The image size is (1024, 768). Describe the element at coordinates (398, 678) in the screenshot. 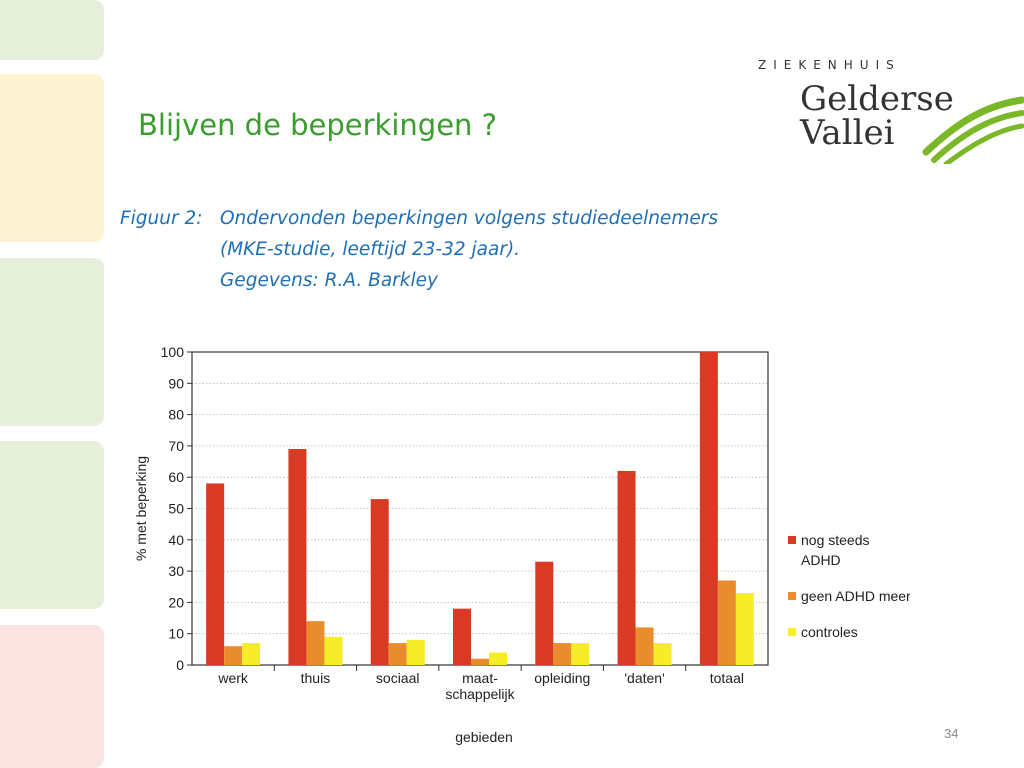

I see `x-tick-label: sociaal` at that location.